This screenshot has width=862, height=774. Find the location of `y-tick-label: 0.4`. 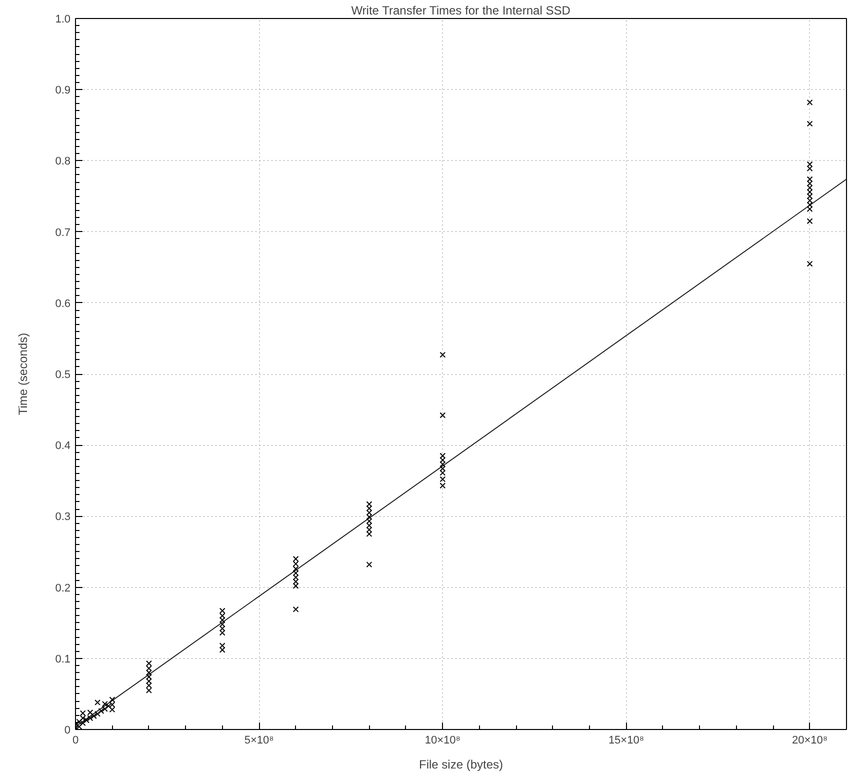

y-tick-label: 0.4 is located at coordinates (63, 446).